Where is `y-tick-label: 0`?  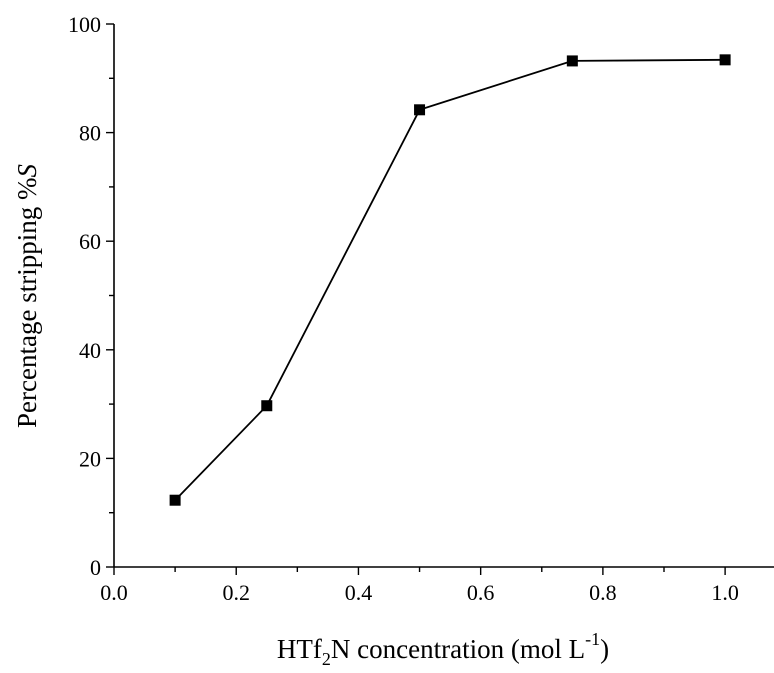 y-tick-label: 0 is located at coordinates (95, 567).